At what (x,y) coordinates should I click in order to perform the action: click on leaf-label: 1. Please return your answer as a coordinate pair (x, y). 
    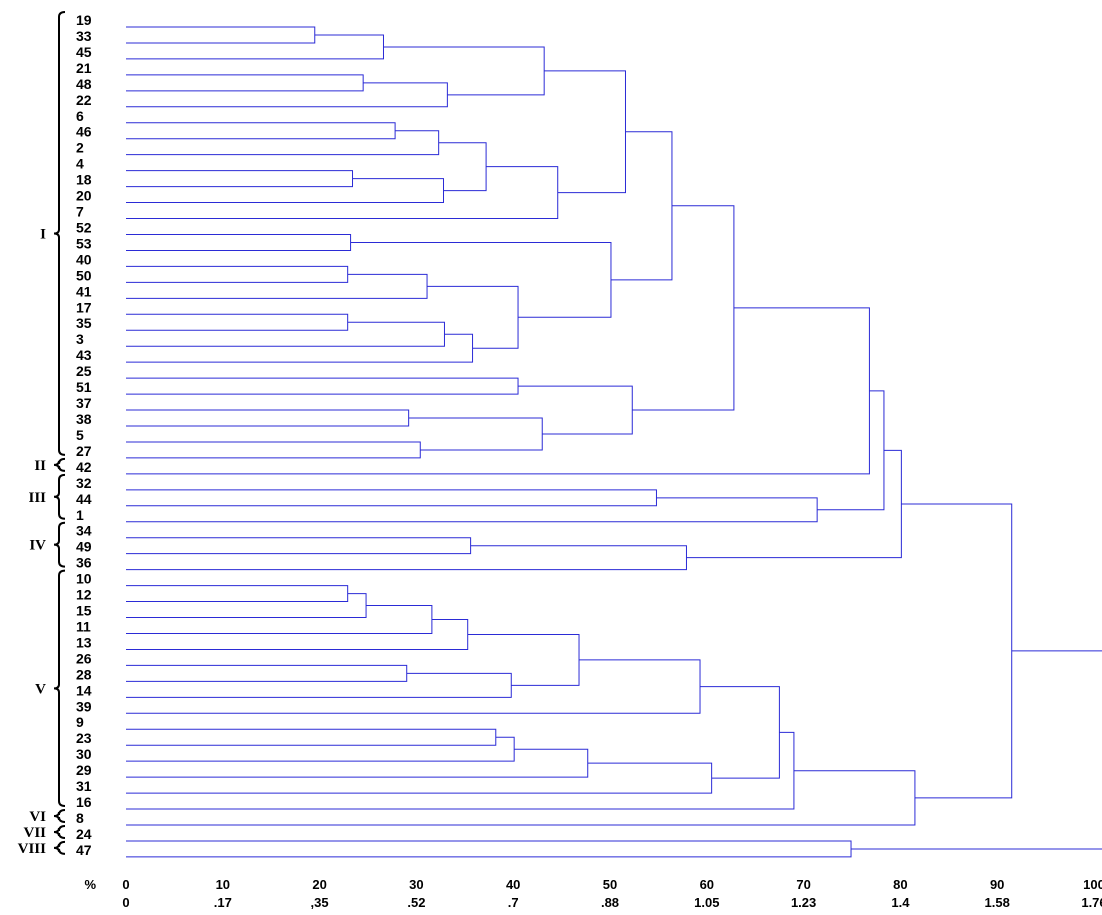
    Looking at the image, I should click on (80, 515).